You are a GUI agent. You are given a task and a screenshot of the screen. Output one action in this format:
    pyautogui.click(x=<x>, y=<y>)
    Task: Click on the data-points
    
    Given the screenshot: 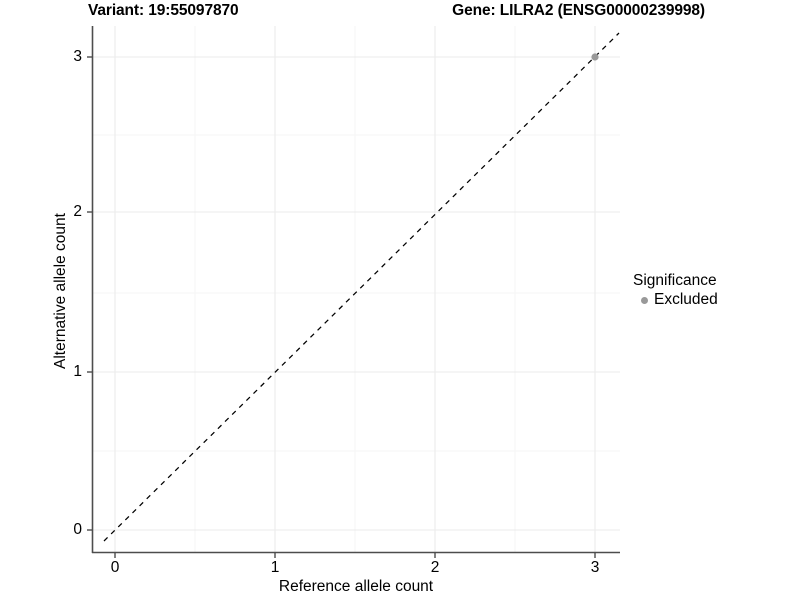 What is the action you would take?
    pyautogui.click(x=595, y=57)
    